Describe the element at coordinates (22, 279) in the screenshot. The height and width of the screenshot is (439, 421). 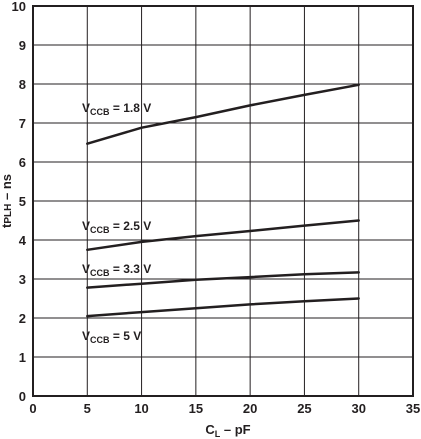
I see `y-tick-label: 3` at that location.